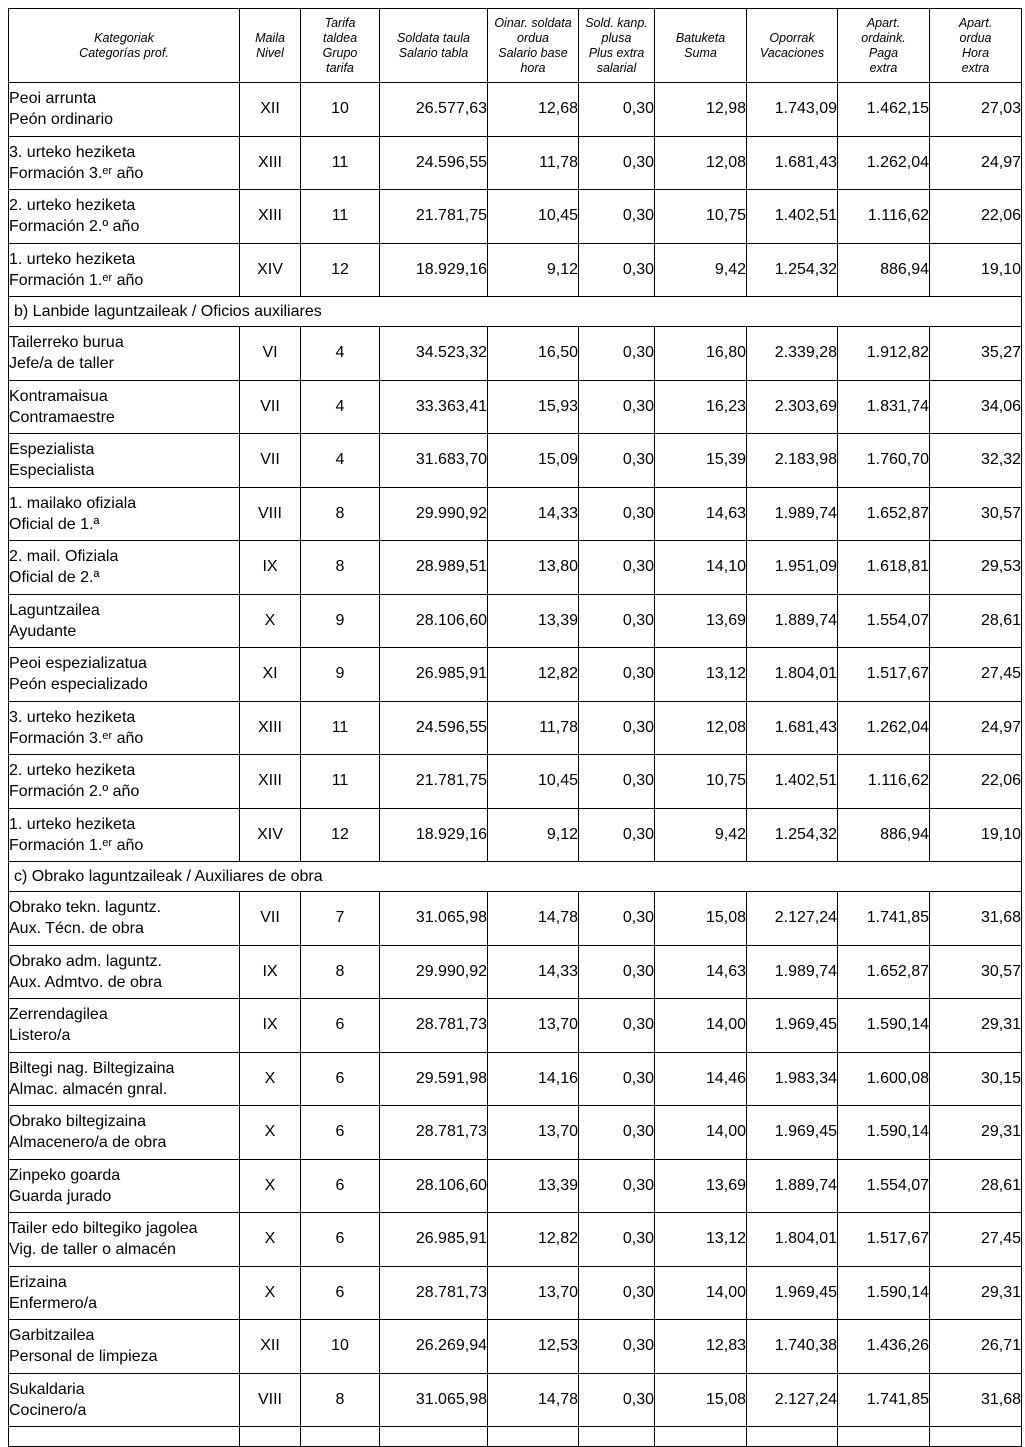 This screenshot has height=1447, width=1025. I want to click on category-cell: 2. mail. Ofiziala Oficial de 2.ª, so click(124, 567).